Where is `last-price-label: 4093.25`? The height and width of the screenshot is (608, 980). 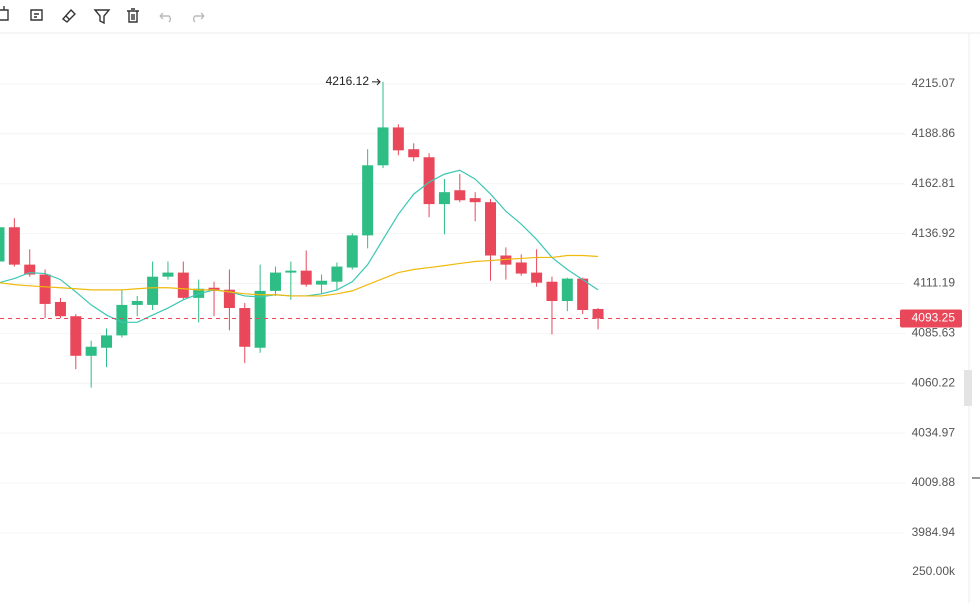 last-price-label: 4093.25 is located at coordinates (934, 318).